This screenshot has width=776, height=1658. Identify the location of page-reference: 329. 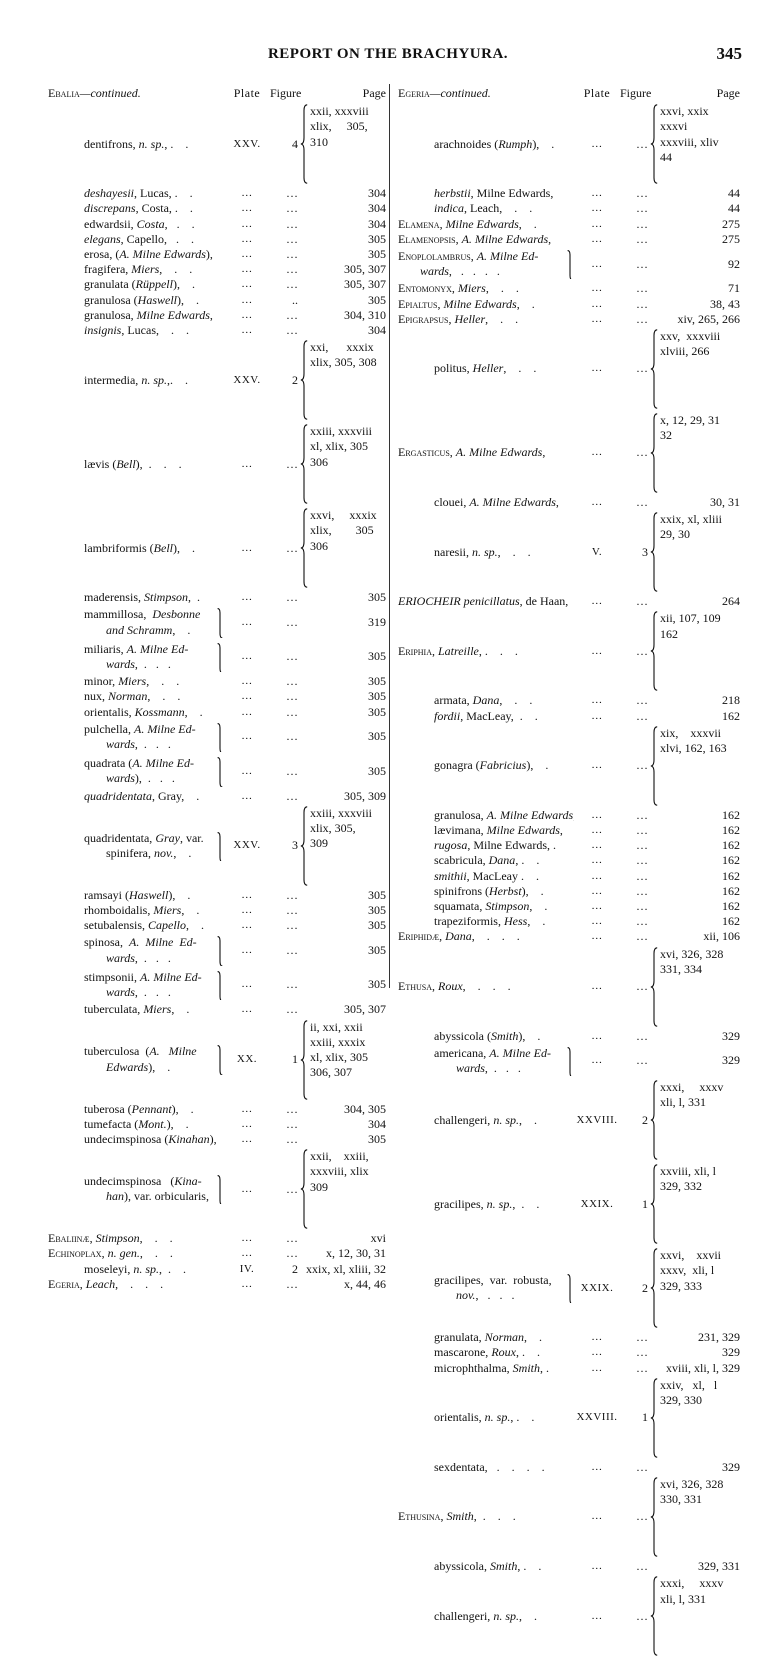
(731, 1352).